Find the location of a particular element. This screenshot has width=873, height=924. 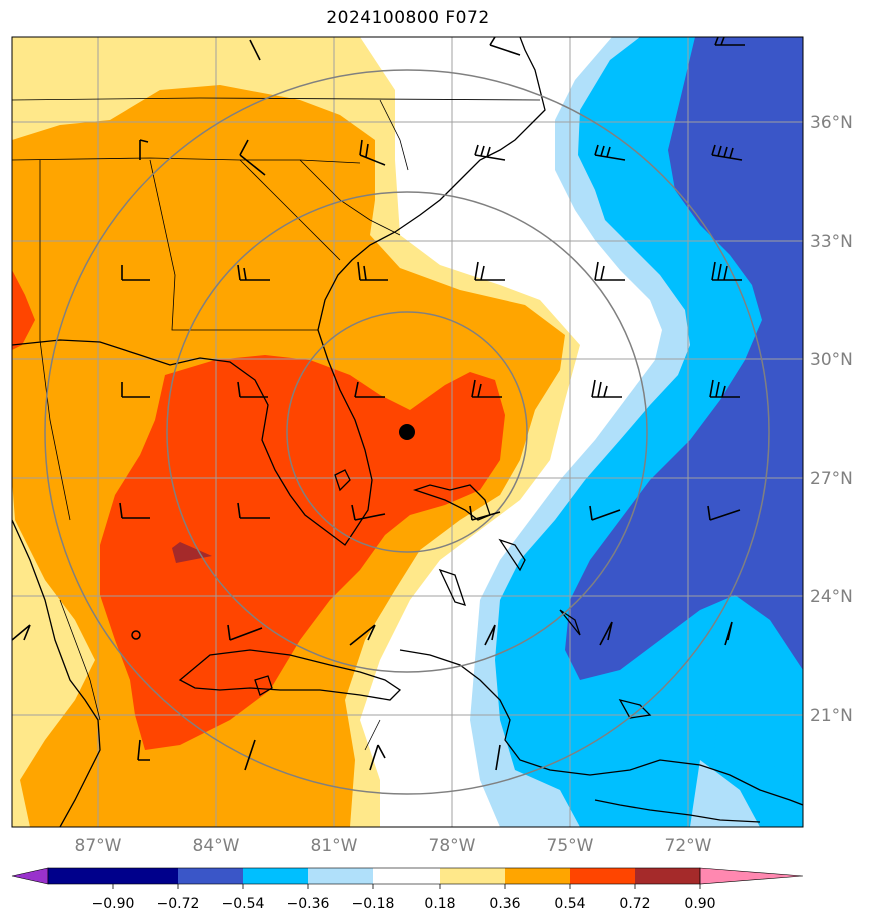

lon-label: 84°W is located at coordinates (216, 846).